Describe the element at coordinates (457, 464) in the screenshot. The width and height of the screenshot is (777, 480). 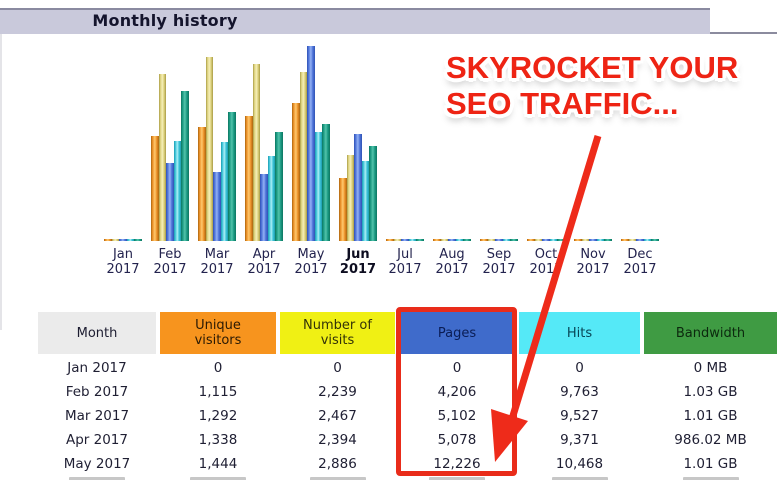
I see `cell-value: 12,226` at that location.